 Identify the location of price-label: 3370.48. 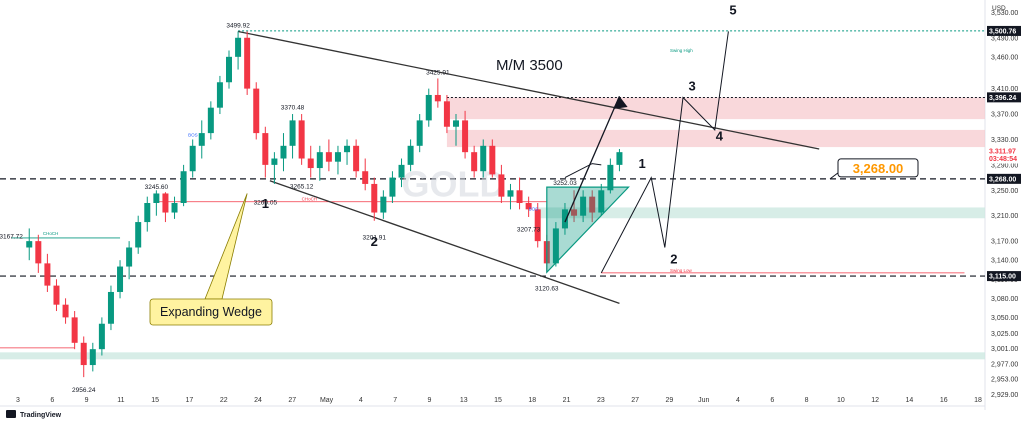
(293, 108).